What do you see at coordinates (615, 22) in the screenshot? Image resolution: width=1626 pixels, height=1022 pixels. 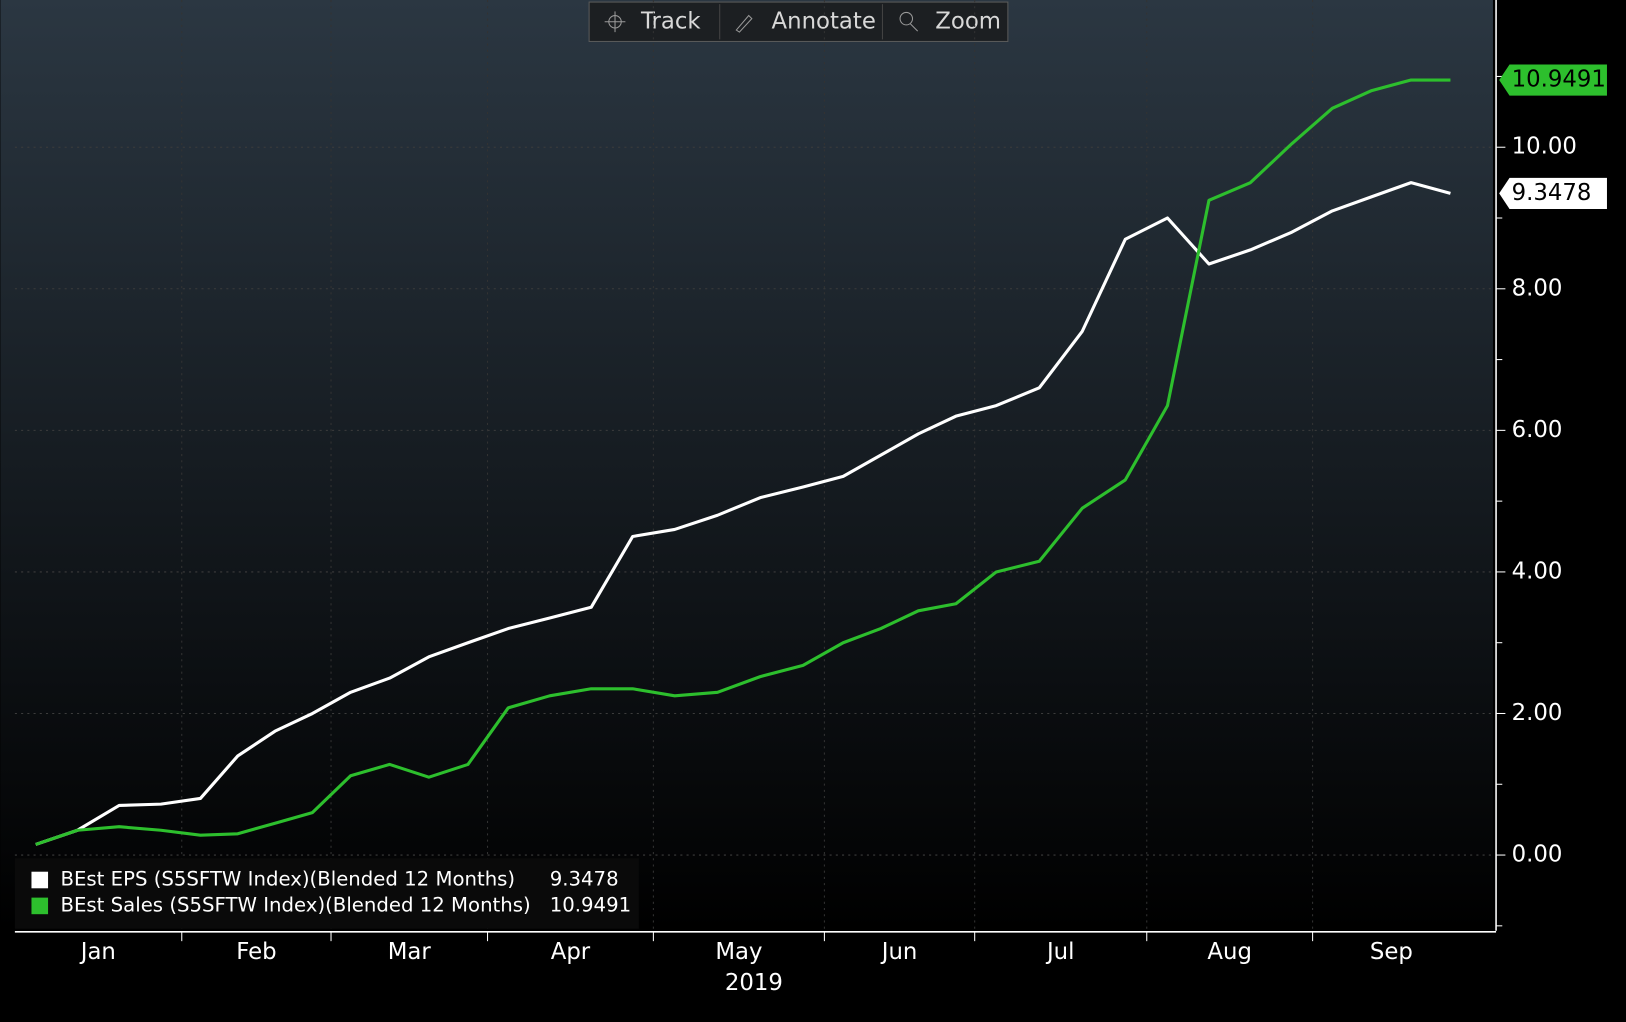 I see `track-icon` at bounding box center [615, 22].